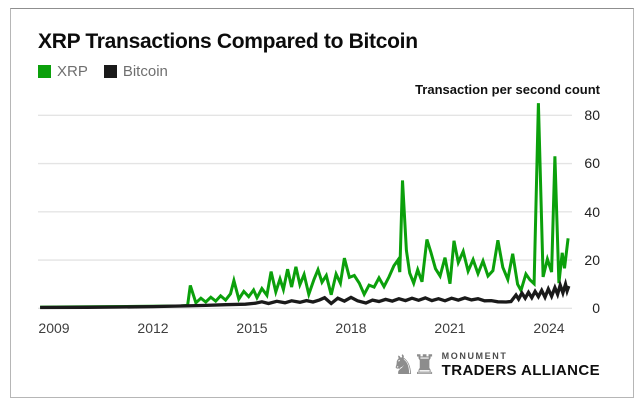 The width and height of the screenshot is (640, 408). Describe the element at coordinates (72, 71) in the screenshot. I see `legend-label-xrp: XRP` at that location.